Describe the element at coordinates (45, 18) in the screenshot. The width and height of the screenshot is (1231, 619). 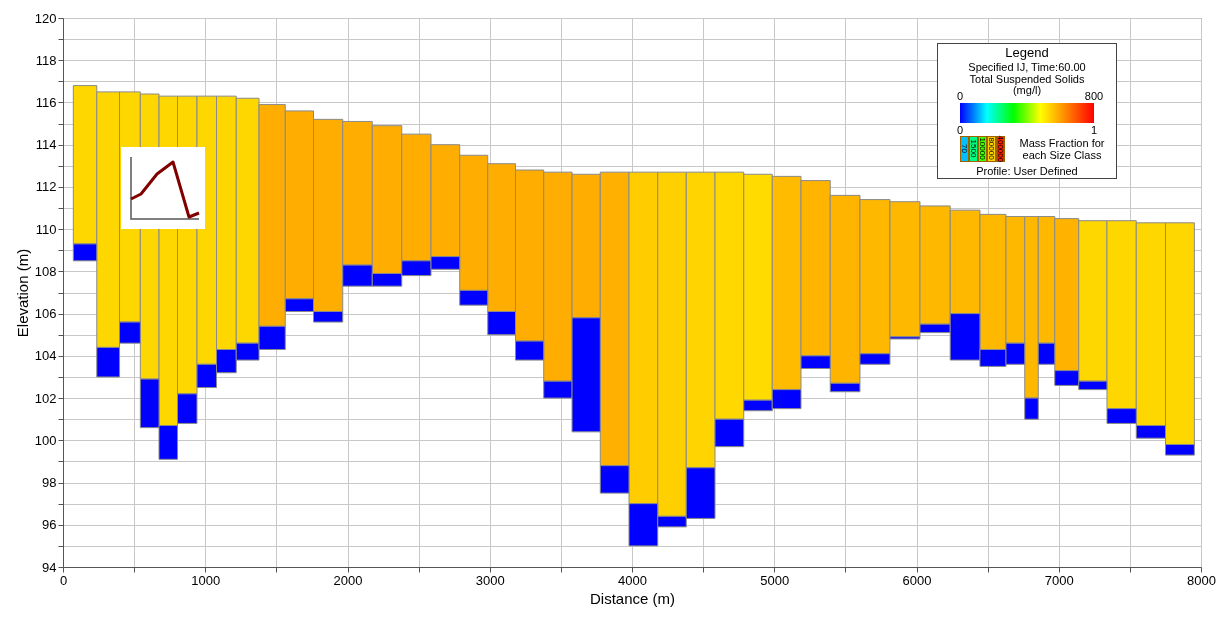
I see `y-tick-label: 120` at that location.